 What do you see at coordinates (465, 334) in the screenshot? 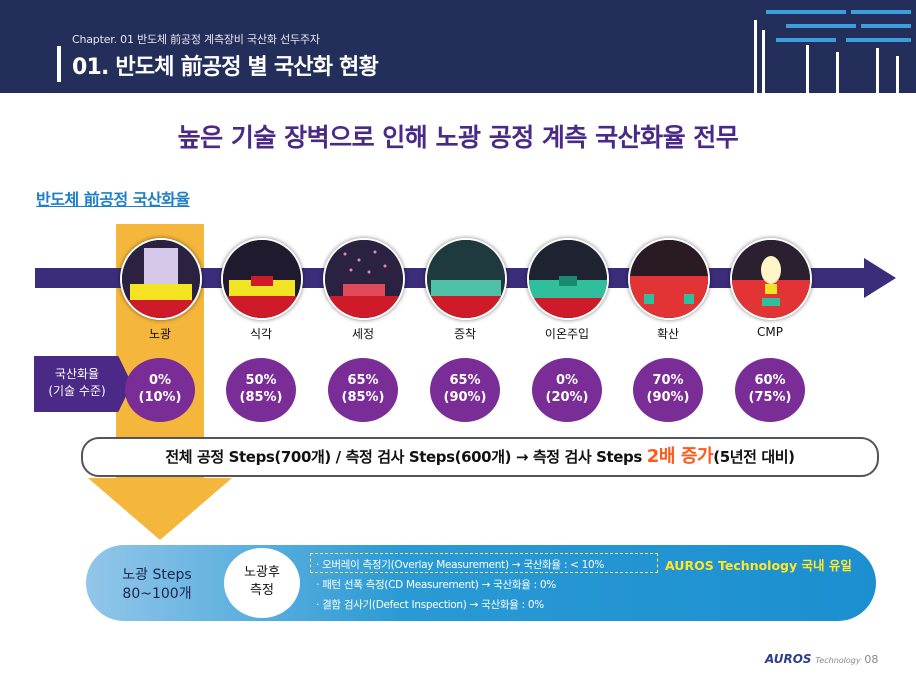
I see `process-label-deposition: 증착` at bounding box center [465, 334].